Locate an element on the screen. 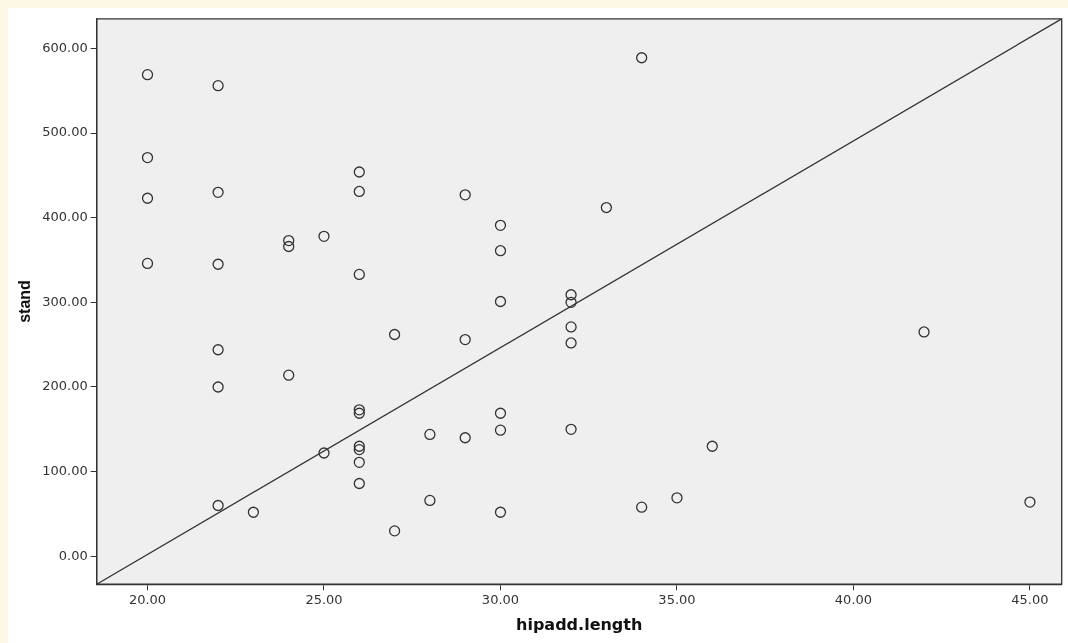 The height and width of the screenshot is (643, 1068). y-axis-title: stand is located at coordinates (25, 301).